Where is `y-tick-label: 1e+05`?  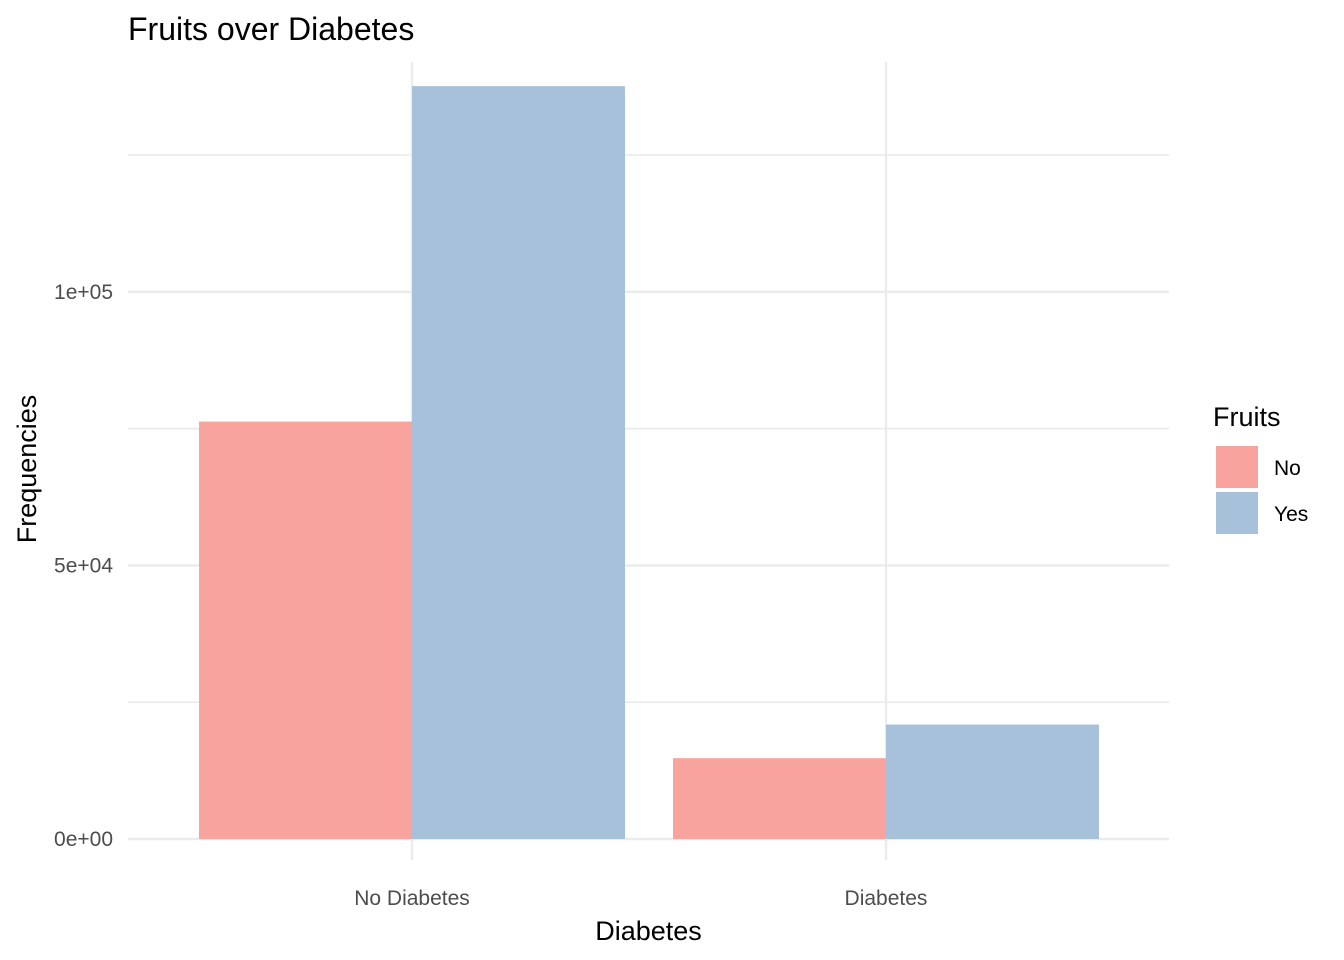
y-tick-label: 1e+05 is located at coordinates (83, 292).